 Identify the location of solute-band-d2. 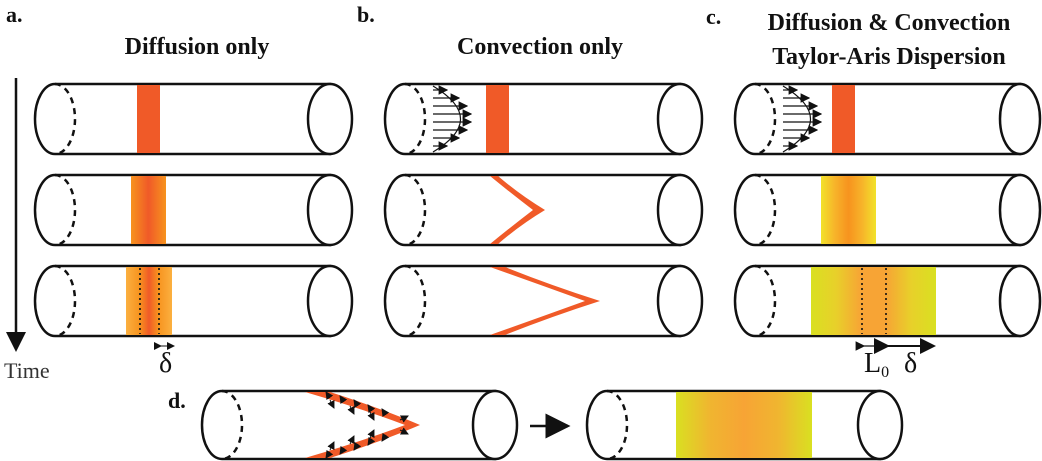
(744, 425).